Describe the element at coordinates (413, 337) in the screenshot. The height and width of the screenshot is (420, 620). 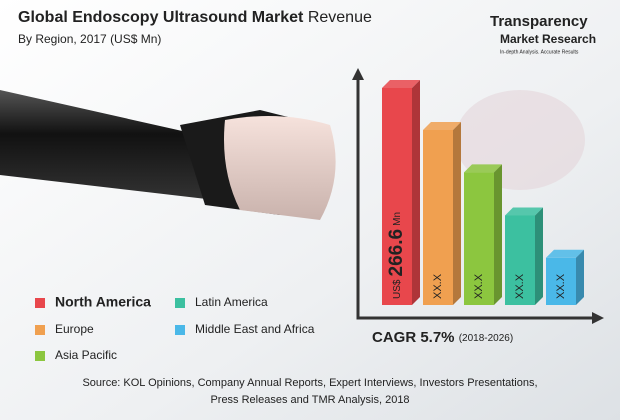
I see `cagr-value: CAGR 5.7%` at that location.